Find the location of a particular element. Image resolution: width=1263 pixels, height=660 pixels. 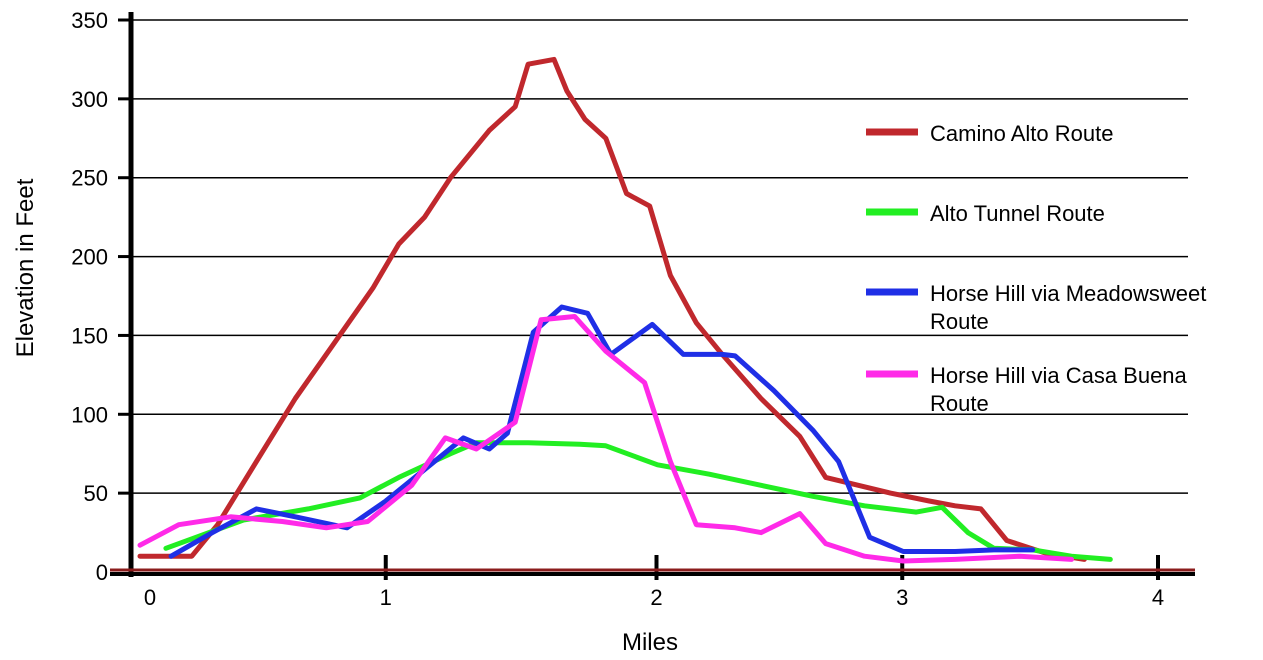

legend-label-1: Camino Alto Route is located at coordinates (1021, 133).